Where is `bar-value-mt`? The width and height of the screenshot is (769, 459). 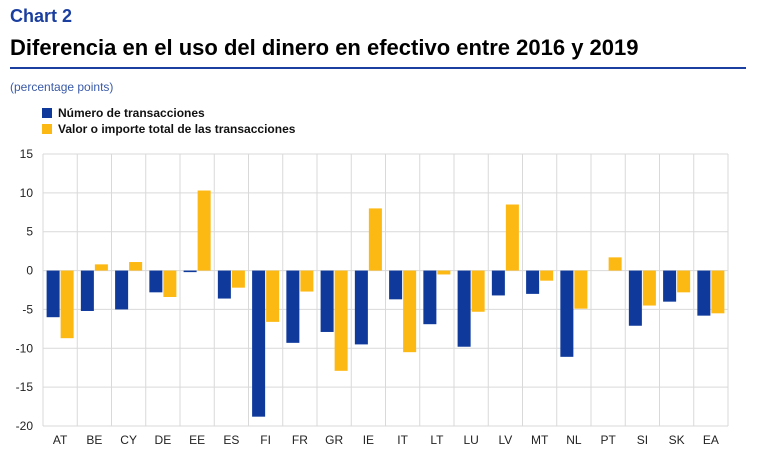
bar-value-mt is located at coordinates (547, 275).